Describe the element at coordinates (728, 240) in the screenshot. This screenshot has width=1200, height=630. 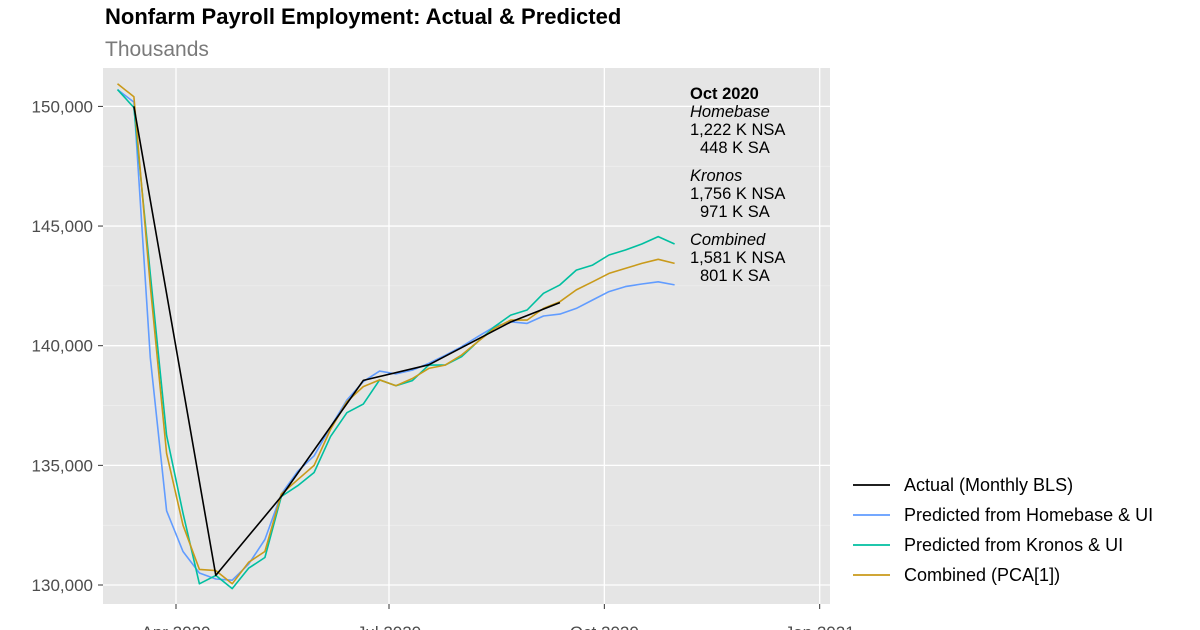
I see `annotation-group-name: Combined` at that location.